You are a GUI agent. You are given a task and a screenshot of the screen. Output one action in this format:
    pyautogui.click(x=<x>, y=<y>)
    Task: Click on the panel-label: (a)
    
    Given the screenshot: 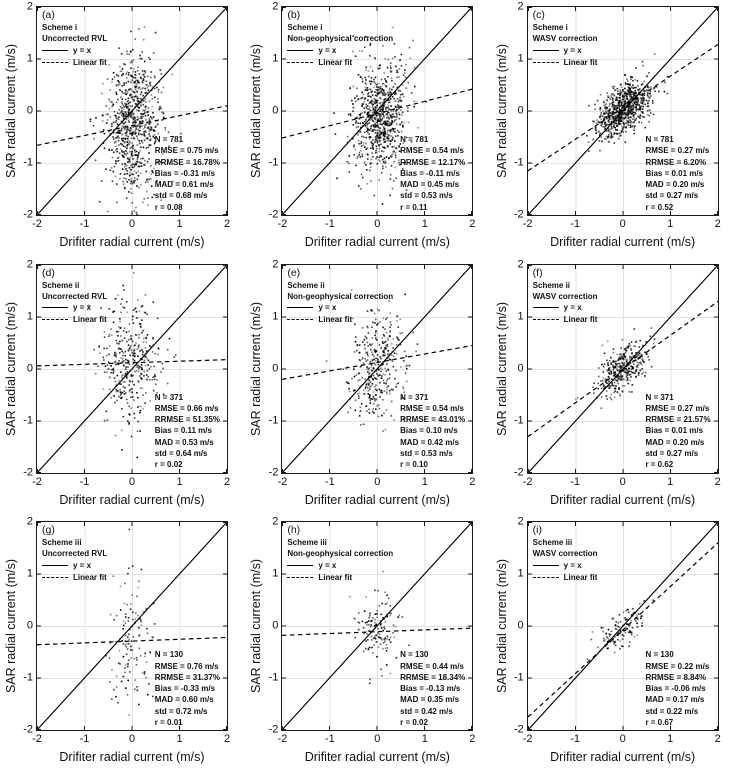 What is the action you would take?
    pyautogui.click(x=48, y=15)
    